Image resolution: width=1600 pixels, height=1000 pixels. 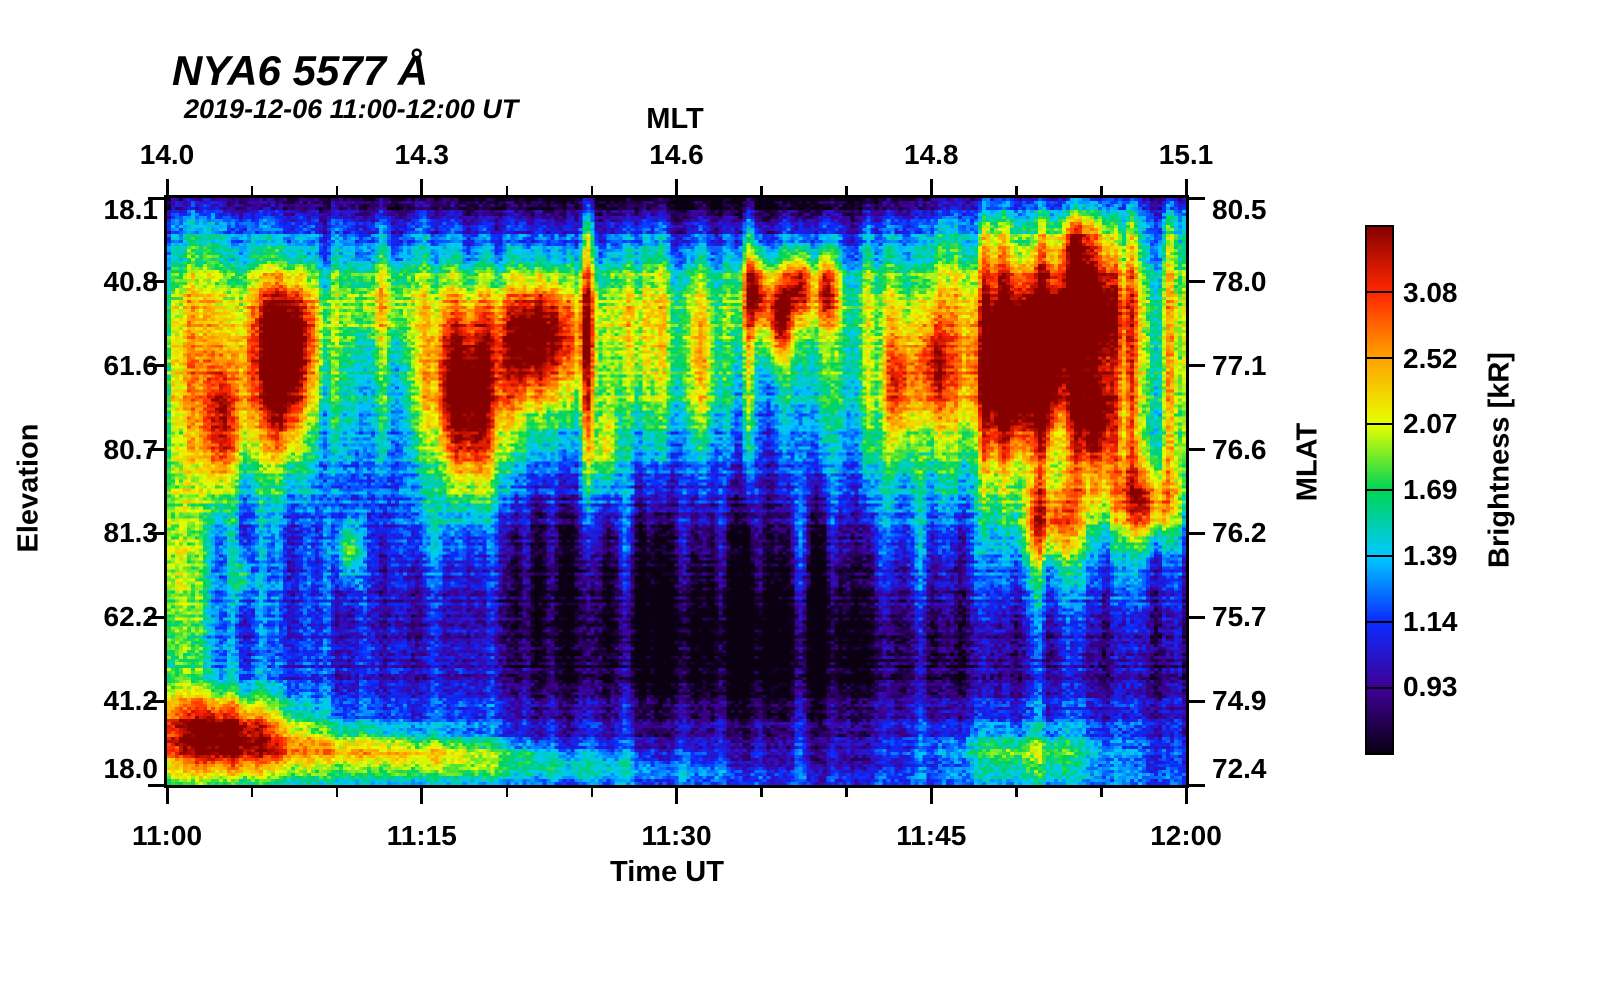 What do you see at coordinates (1239, 449) in the screenshot?
I see `right-tick-label: 76.6` at bounding box center [1239, 449].